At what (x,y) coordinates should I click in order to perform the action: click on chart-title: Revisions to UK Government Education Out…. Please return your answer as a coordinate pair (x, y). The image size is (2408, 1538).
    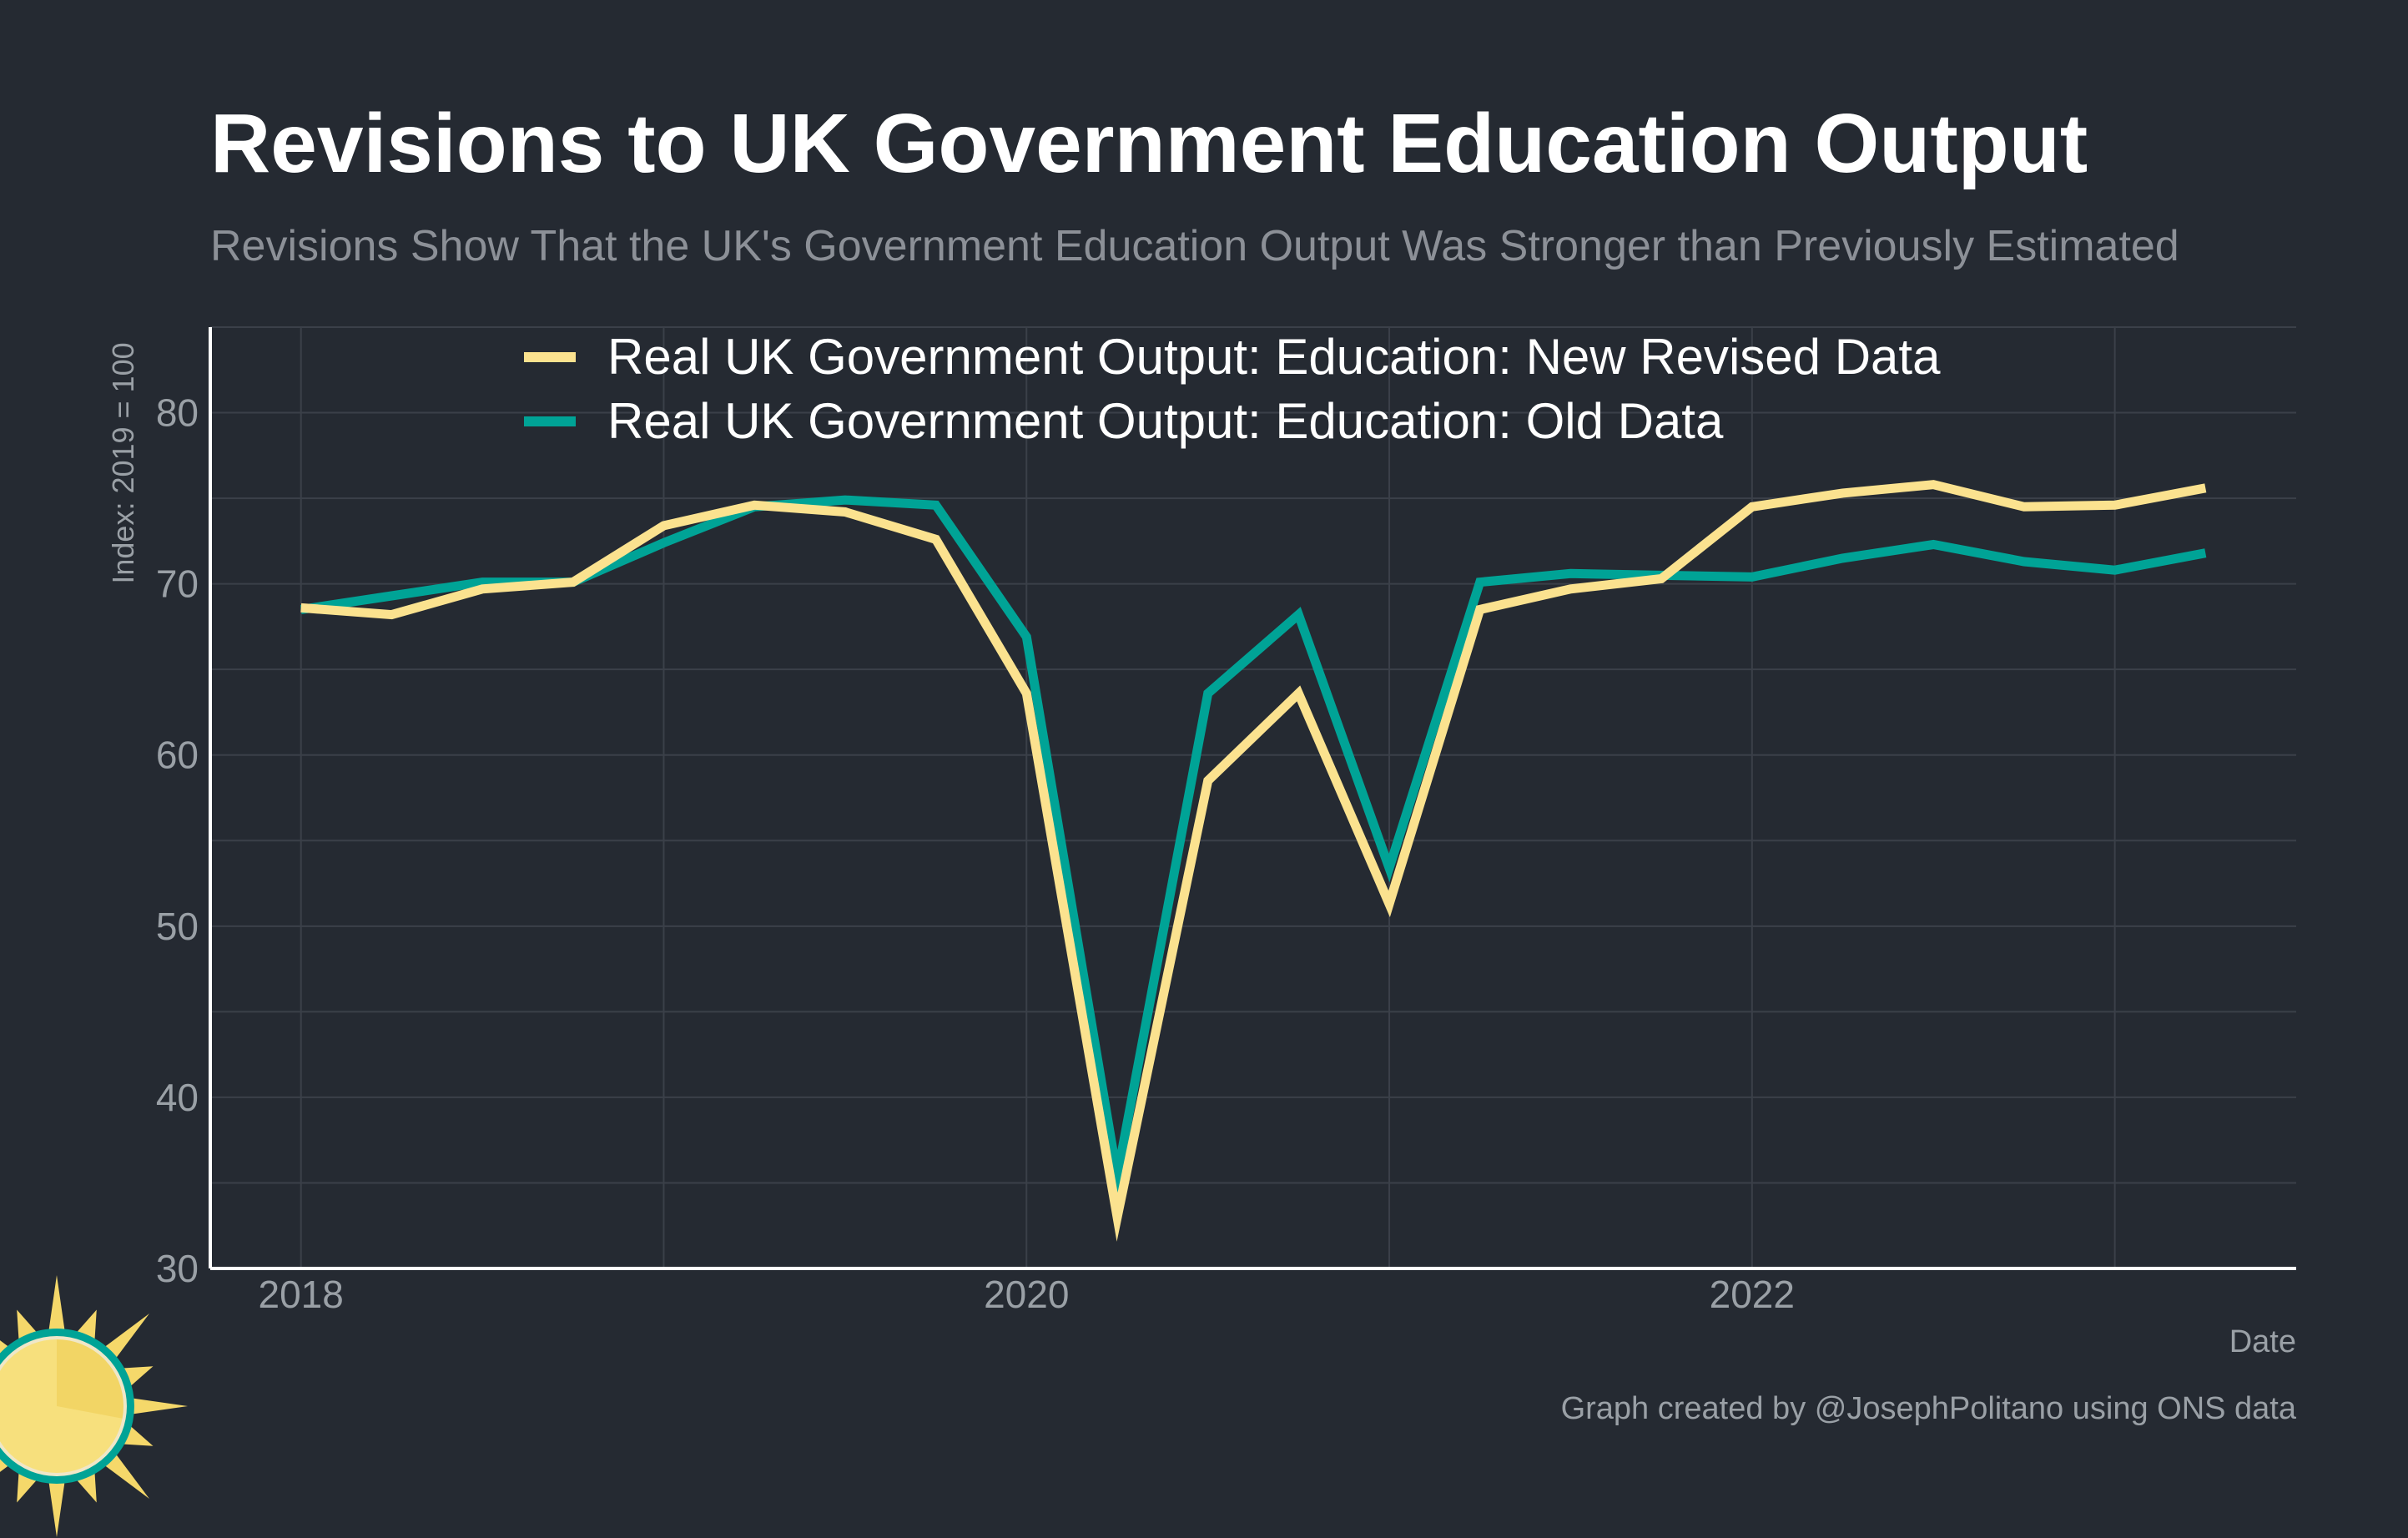
    Looking at the image, I should click on (1149, 143).